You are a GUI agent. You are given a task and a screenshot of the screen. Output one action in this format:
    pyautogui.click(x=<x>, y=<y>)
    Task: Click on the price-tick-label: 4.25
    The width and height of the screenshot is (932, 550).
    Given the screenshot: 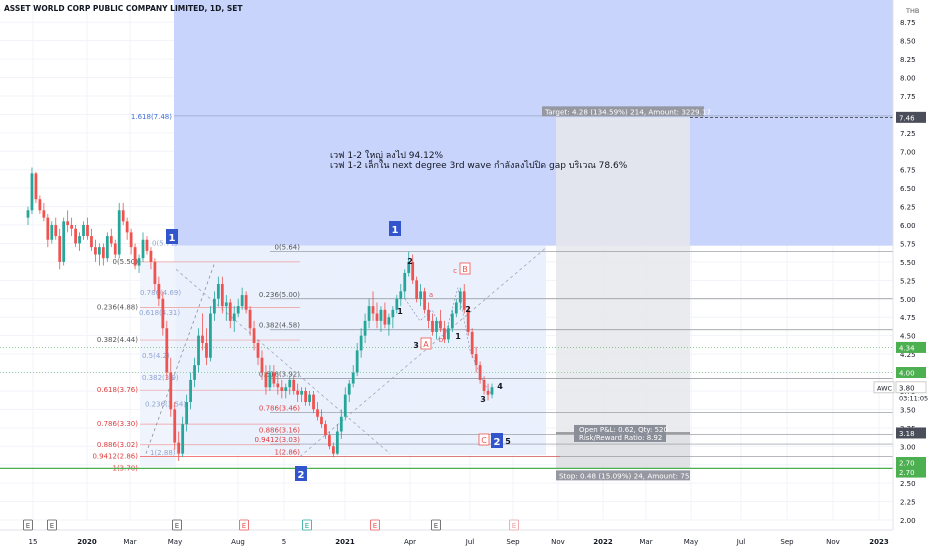 What is the action you would take?
    pyautogui.click(x=908, y=355)
    